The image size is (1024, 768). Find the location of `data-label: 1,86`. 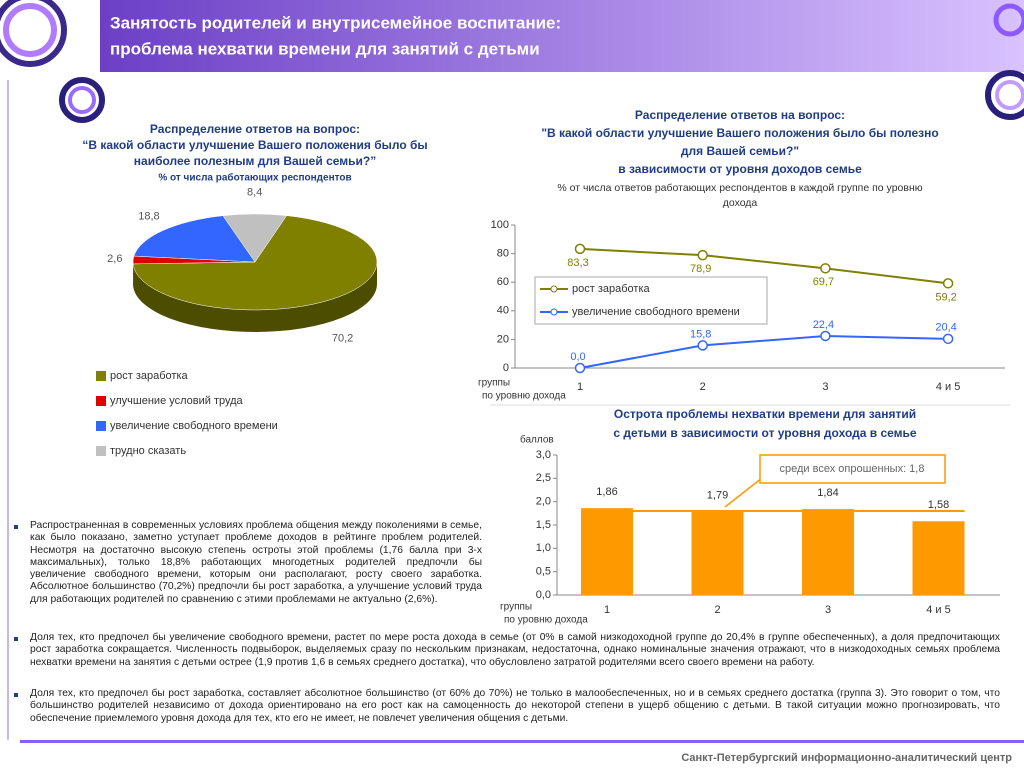

data-label: 1,86 is located at coordinates (606, 492).